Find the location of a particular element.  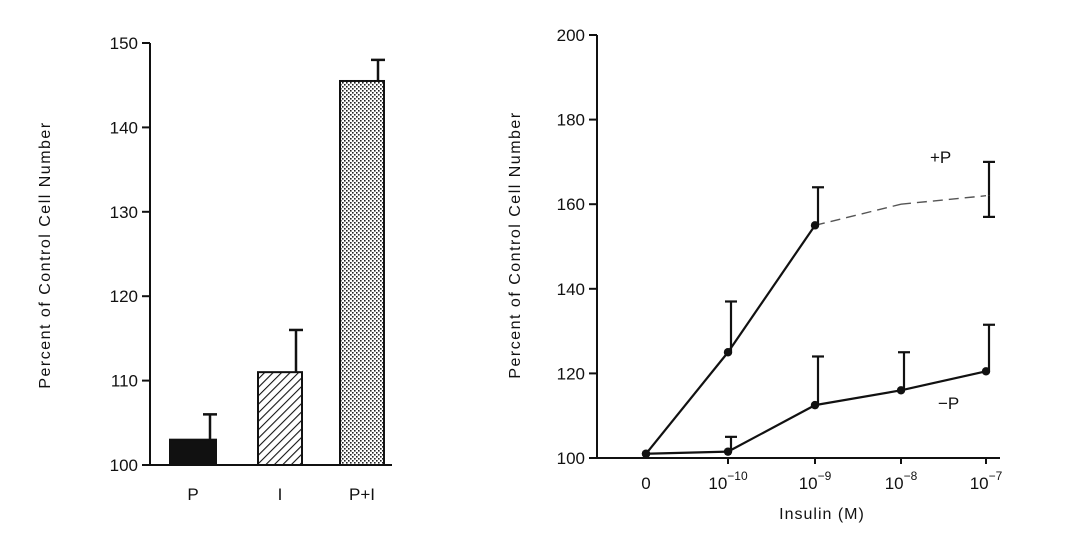

line-chart-x-axis-label: Insulin (M) is located at coordinates (822, 514).